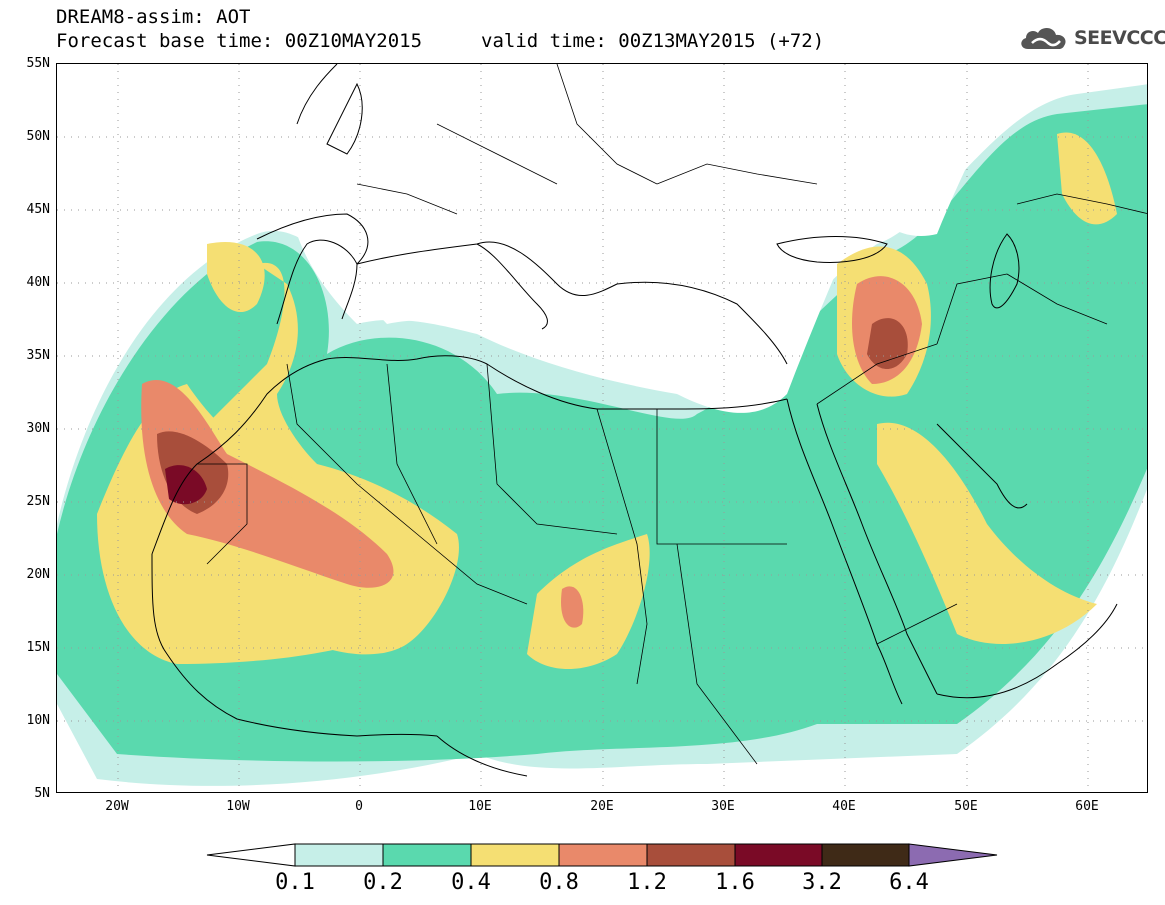  Describe the element at coordinates (865, 855) in the screenshot. I see `colorbar-swatch-3.2` at that location.